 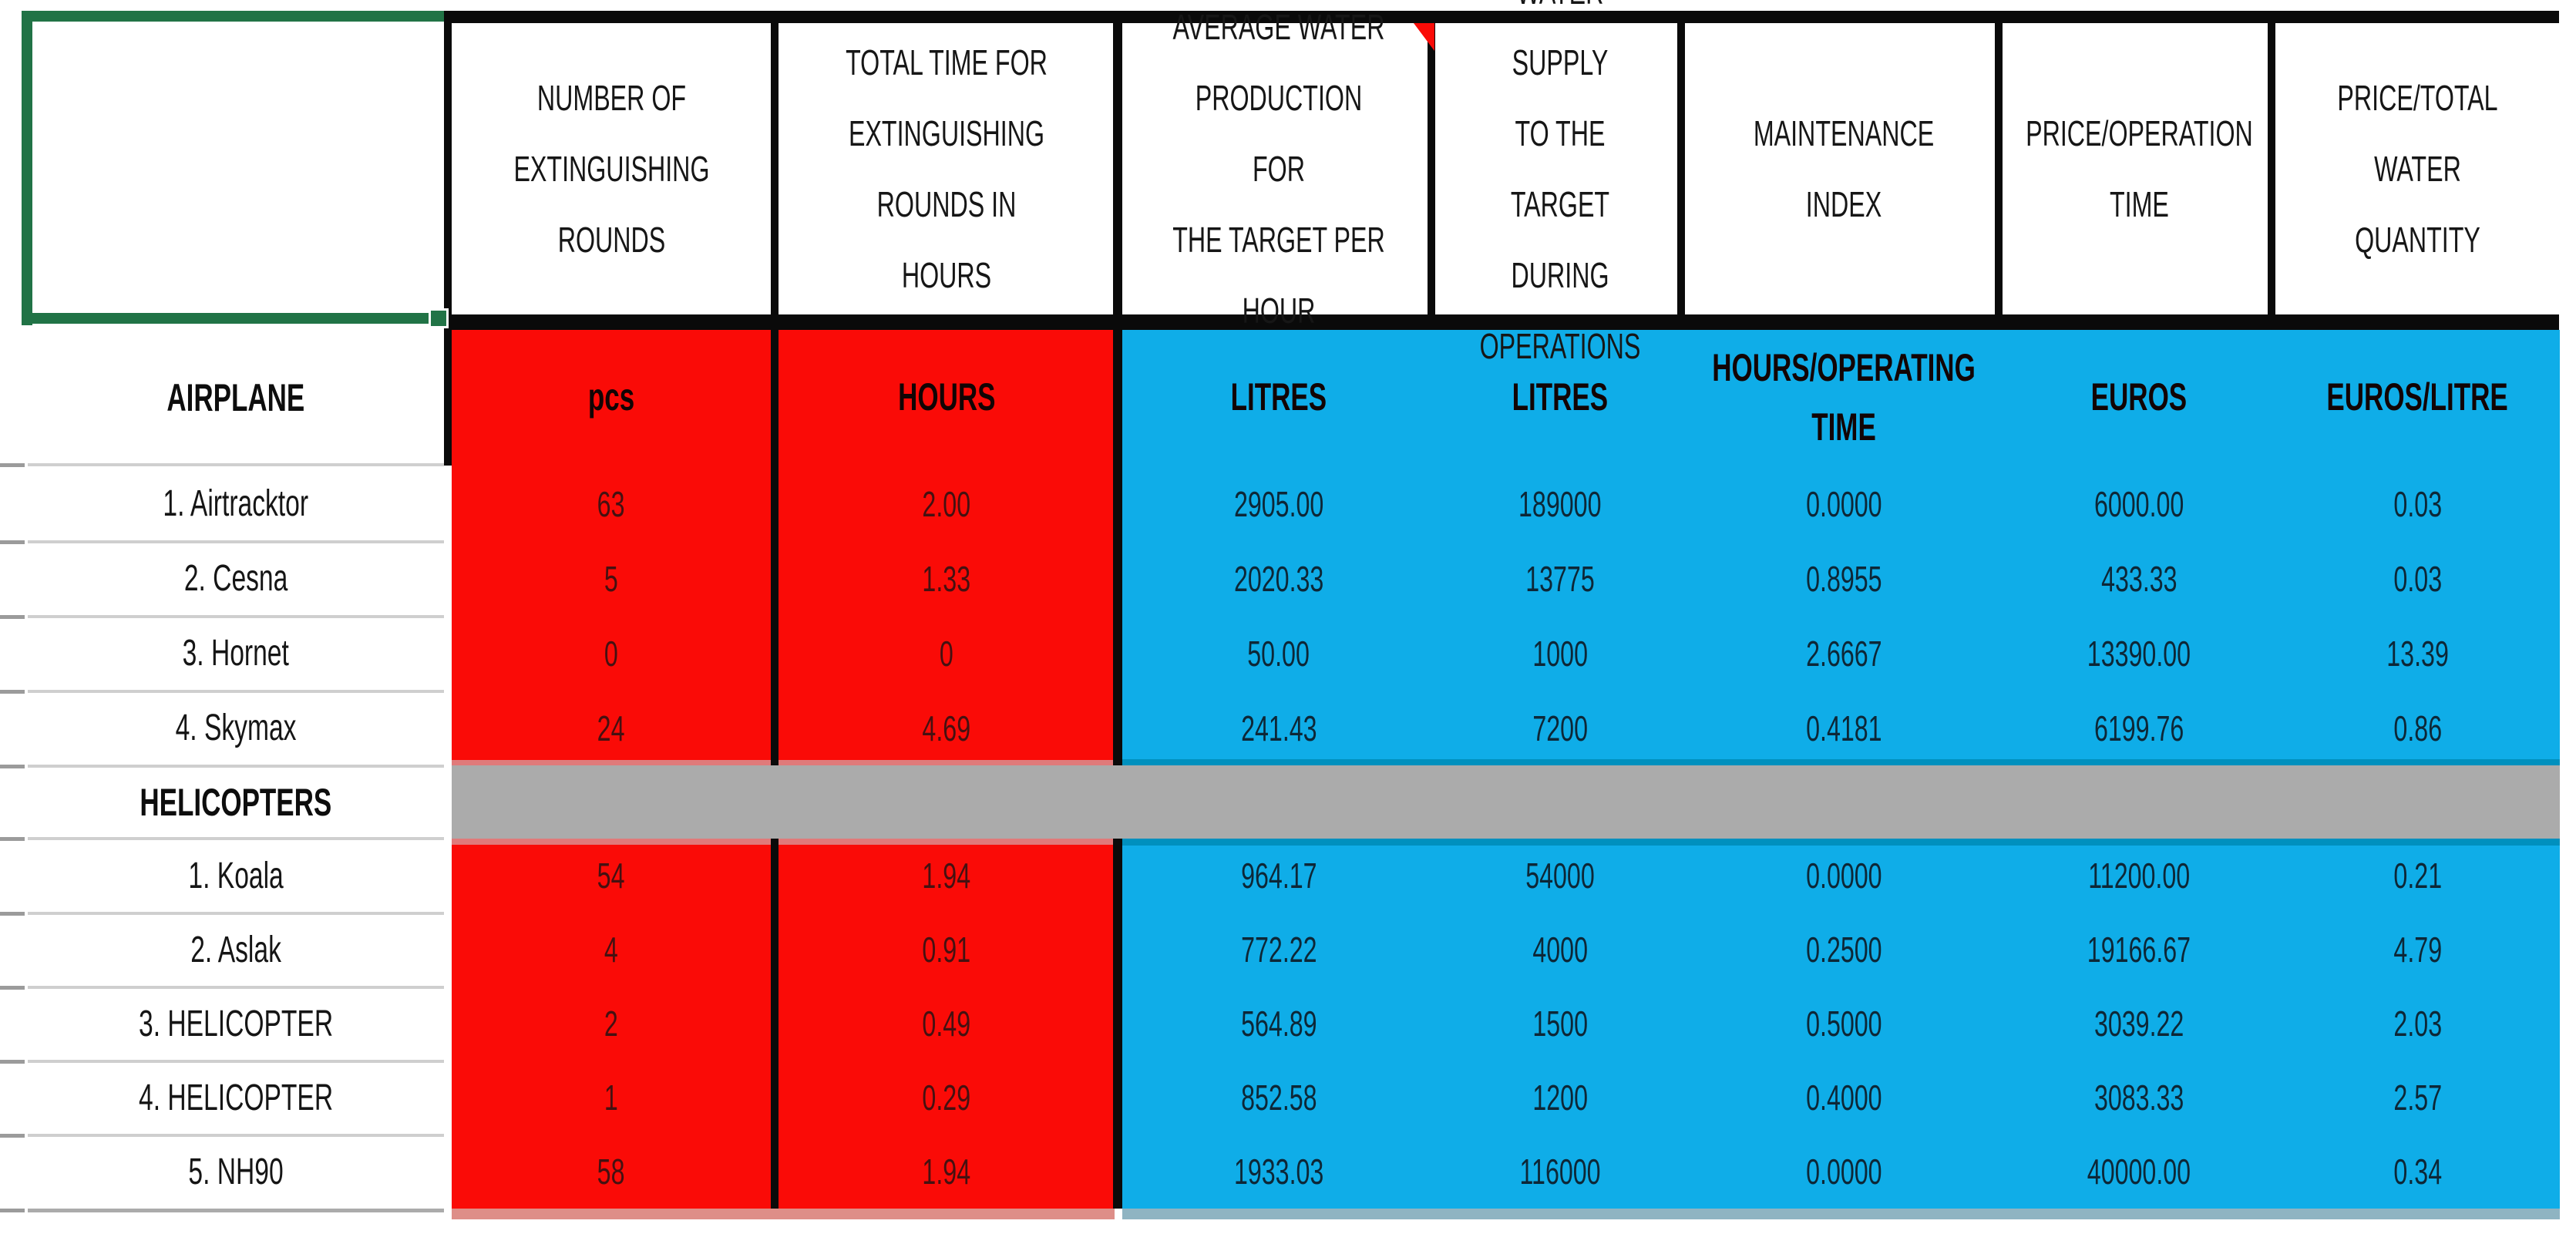 I want to click on cell-skymax-price-time: 6199.76, so click(x=2138, y=728).